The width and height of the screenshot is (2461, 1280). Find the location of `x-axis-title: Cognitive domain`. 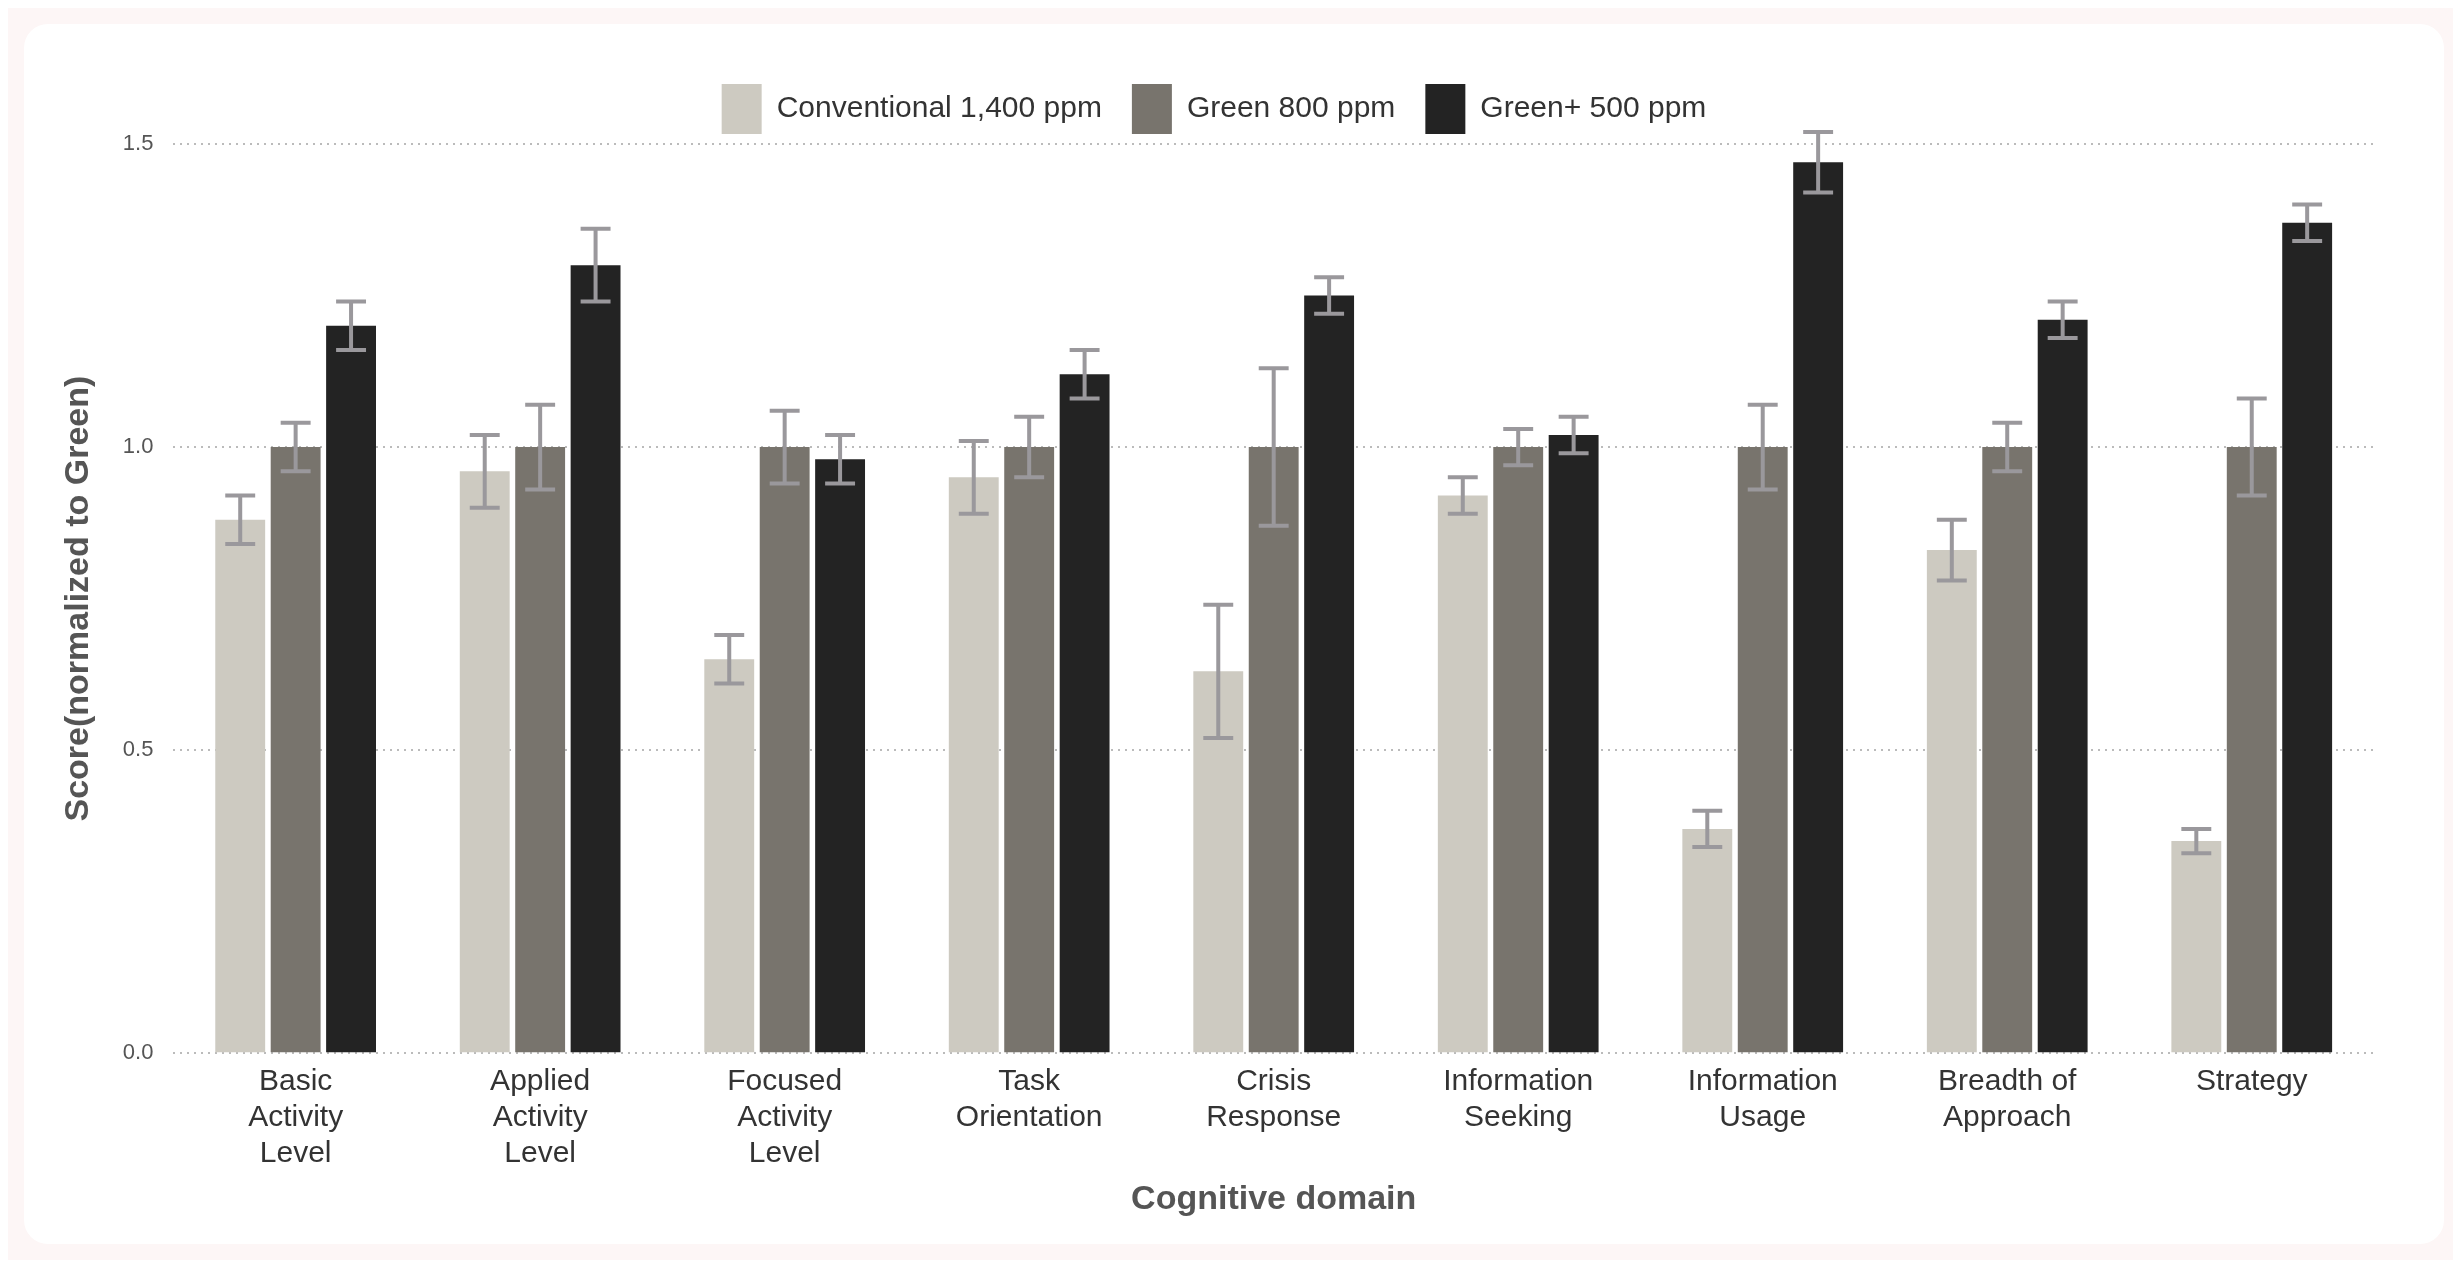

x-axis-title: Cognitive domain is located at coordinates (1274, 1196).